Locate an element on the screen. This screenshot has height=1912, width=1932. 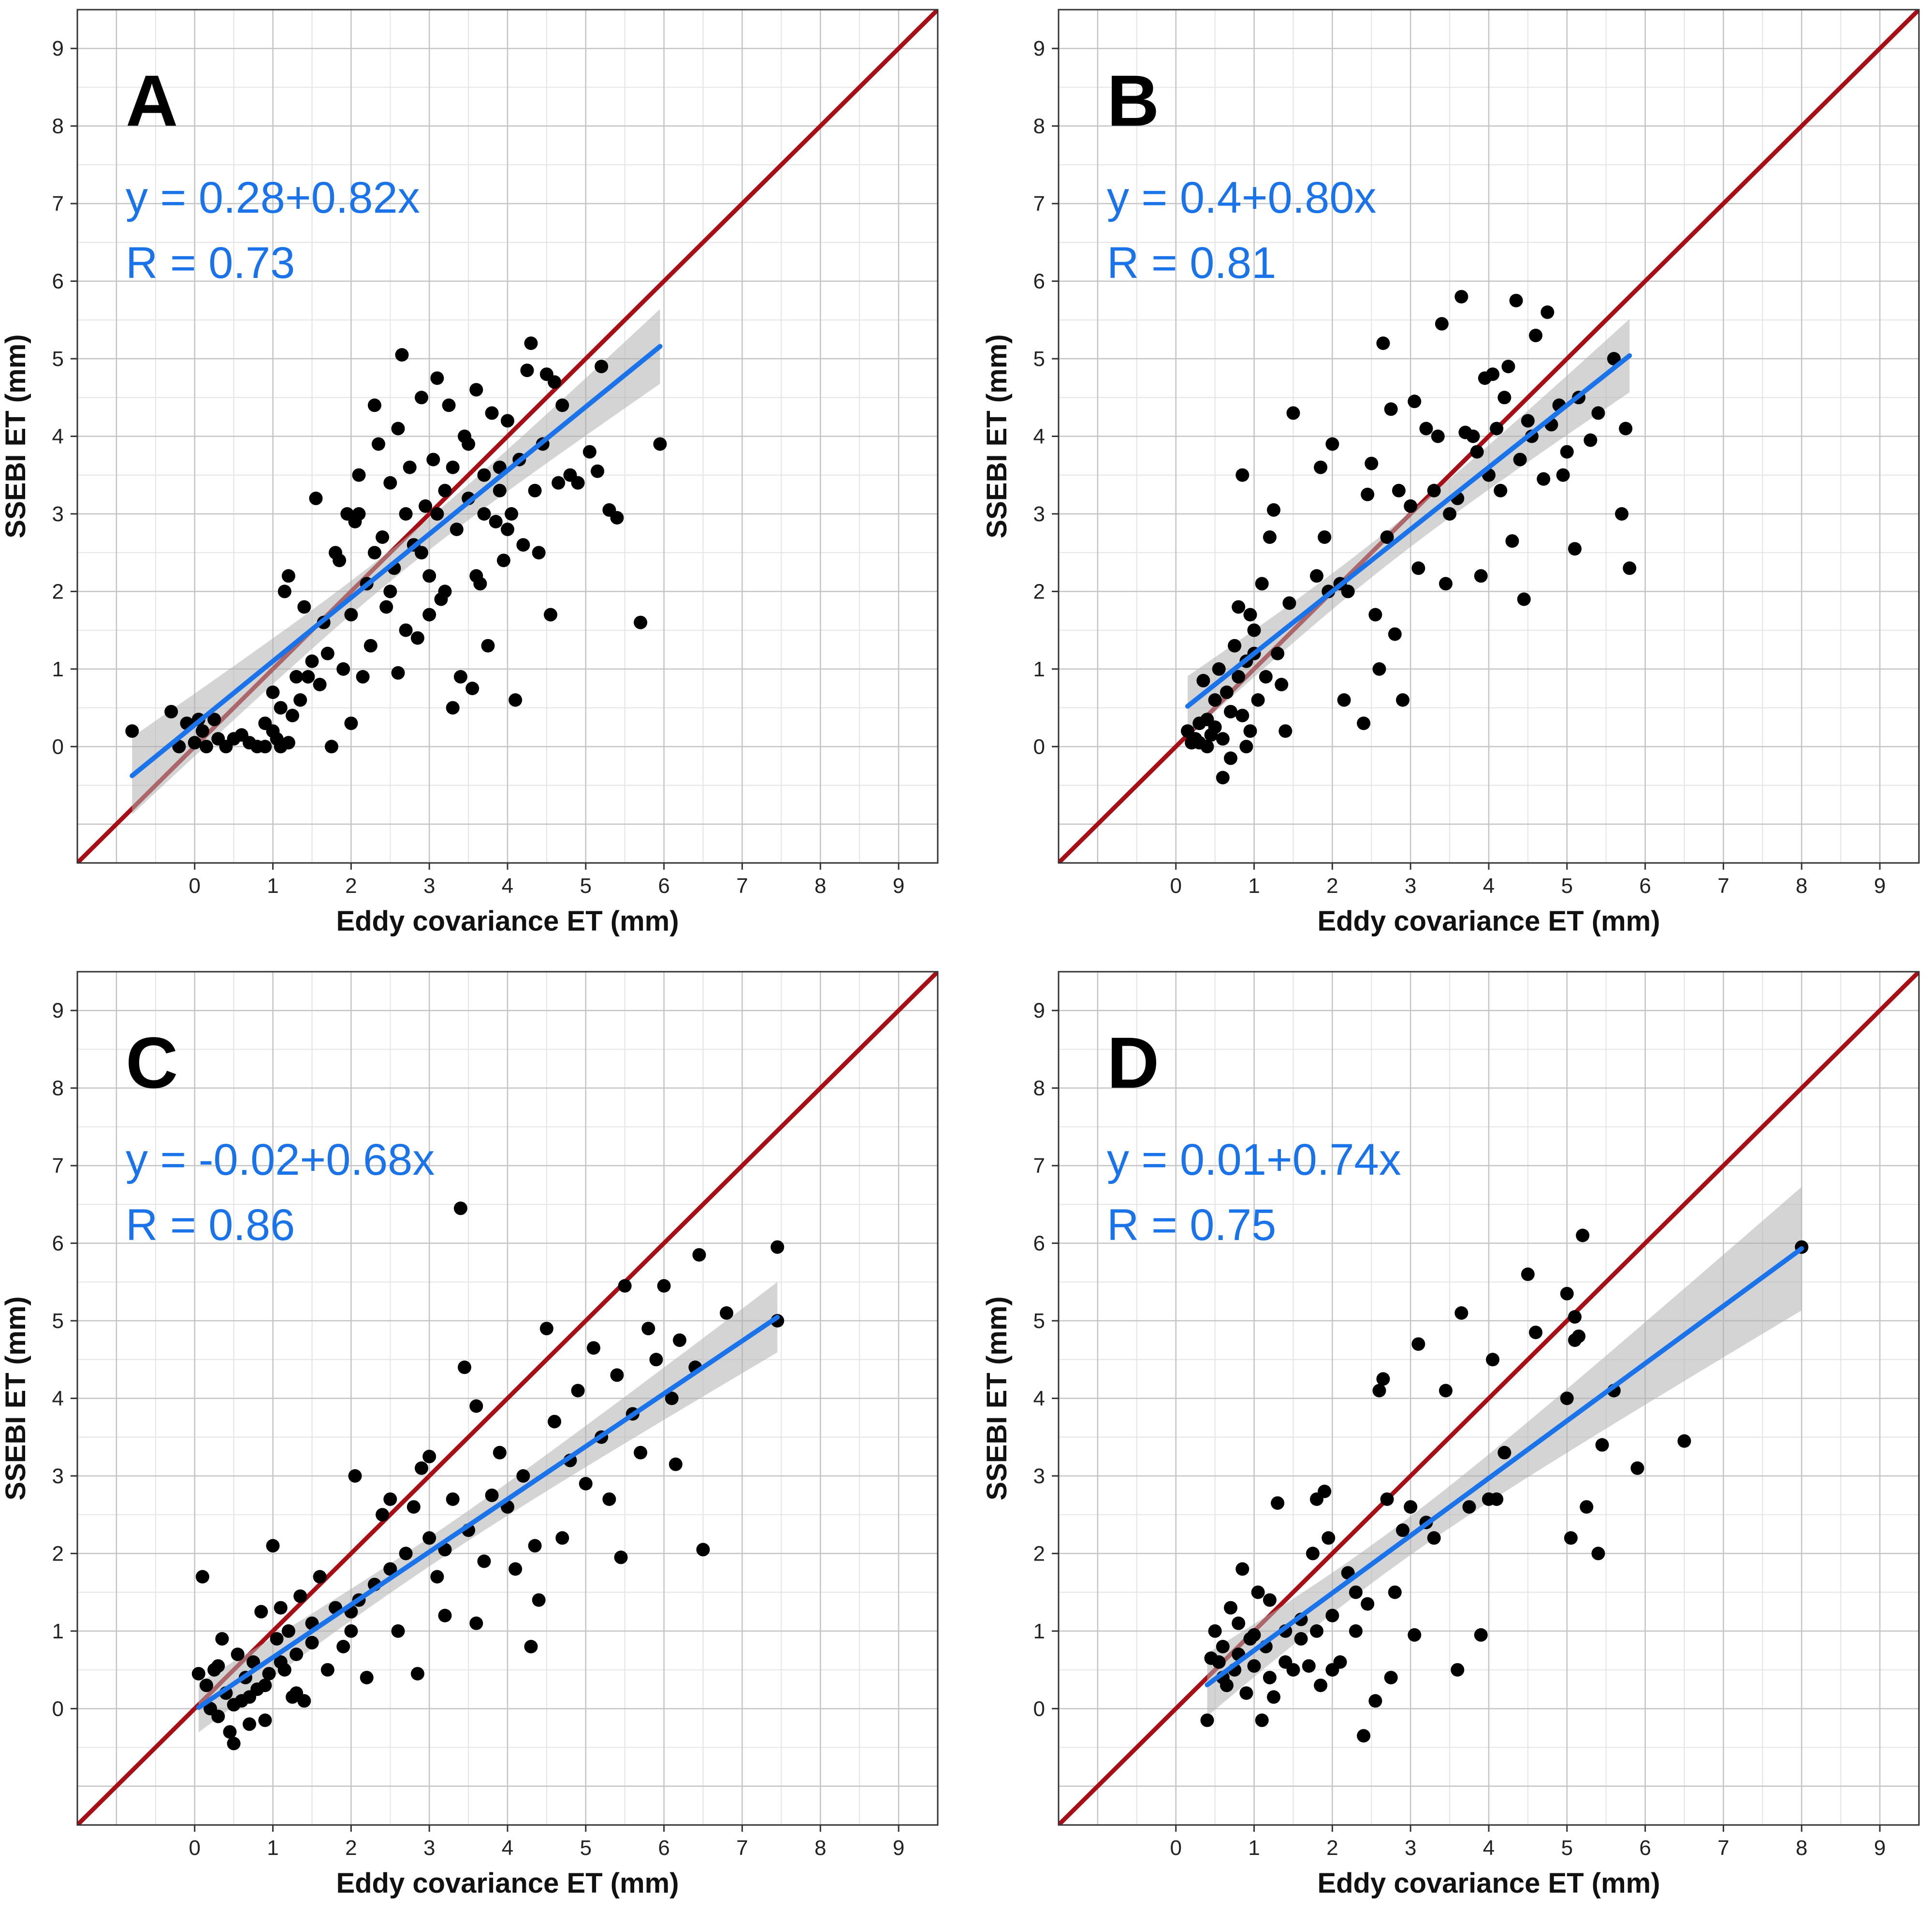
y-tick-label: 8 is located at coordinates (1039, 1088).